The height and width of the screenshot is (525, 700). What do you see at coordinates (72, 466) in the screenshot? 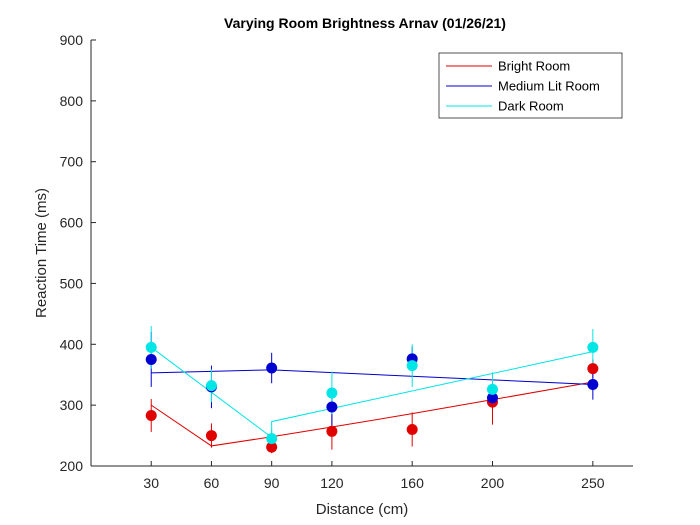
I see `y-tick-label-200: 200` at bounding box center [72, 466].